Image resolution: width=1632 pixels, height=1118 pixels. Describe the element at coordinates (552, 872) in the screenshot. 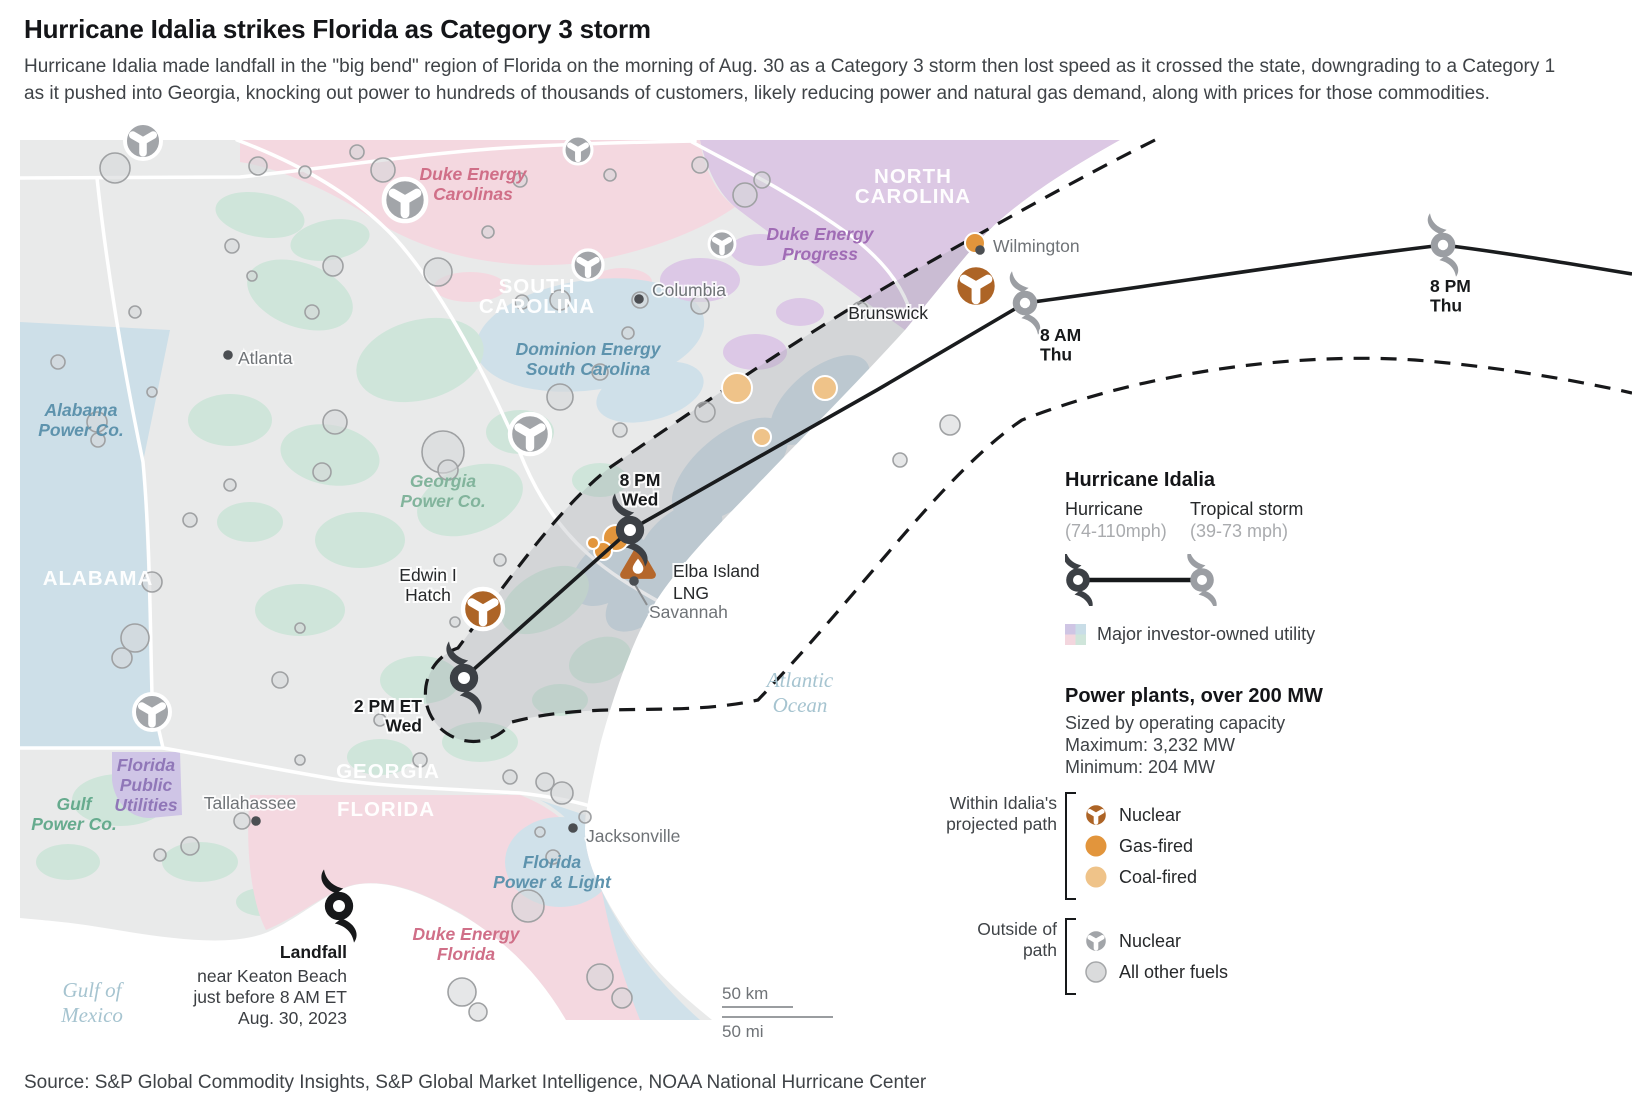

I see `map-label: Florida Power & Light` at that location.